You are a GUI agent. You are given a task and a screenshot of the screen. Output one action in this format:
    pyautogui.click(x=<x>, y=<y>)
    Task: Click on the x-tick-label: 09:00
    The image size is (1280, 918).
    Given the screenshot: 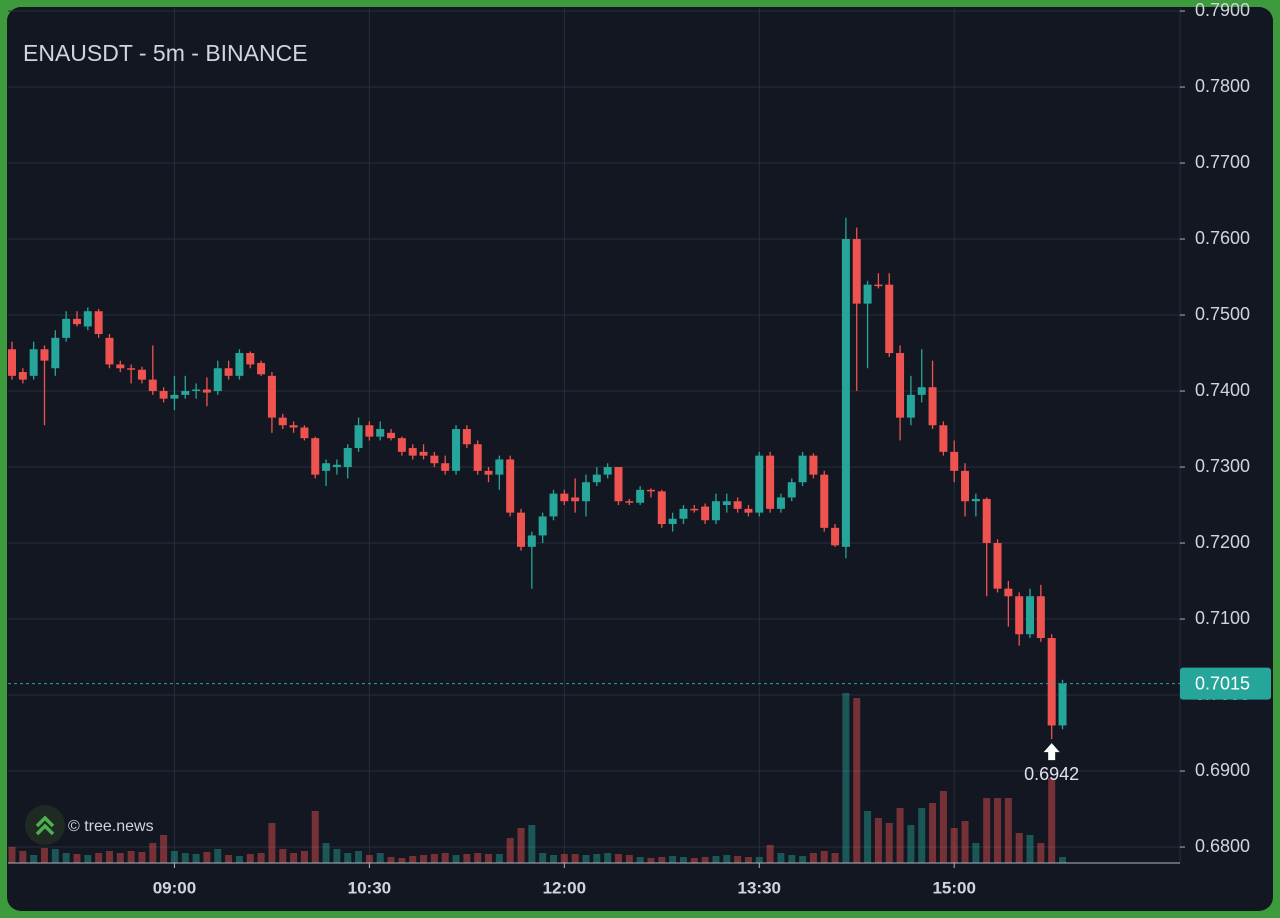 What is the action you would take?
    pyautogui.click(x=174, y=887)
    